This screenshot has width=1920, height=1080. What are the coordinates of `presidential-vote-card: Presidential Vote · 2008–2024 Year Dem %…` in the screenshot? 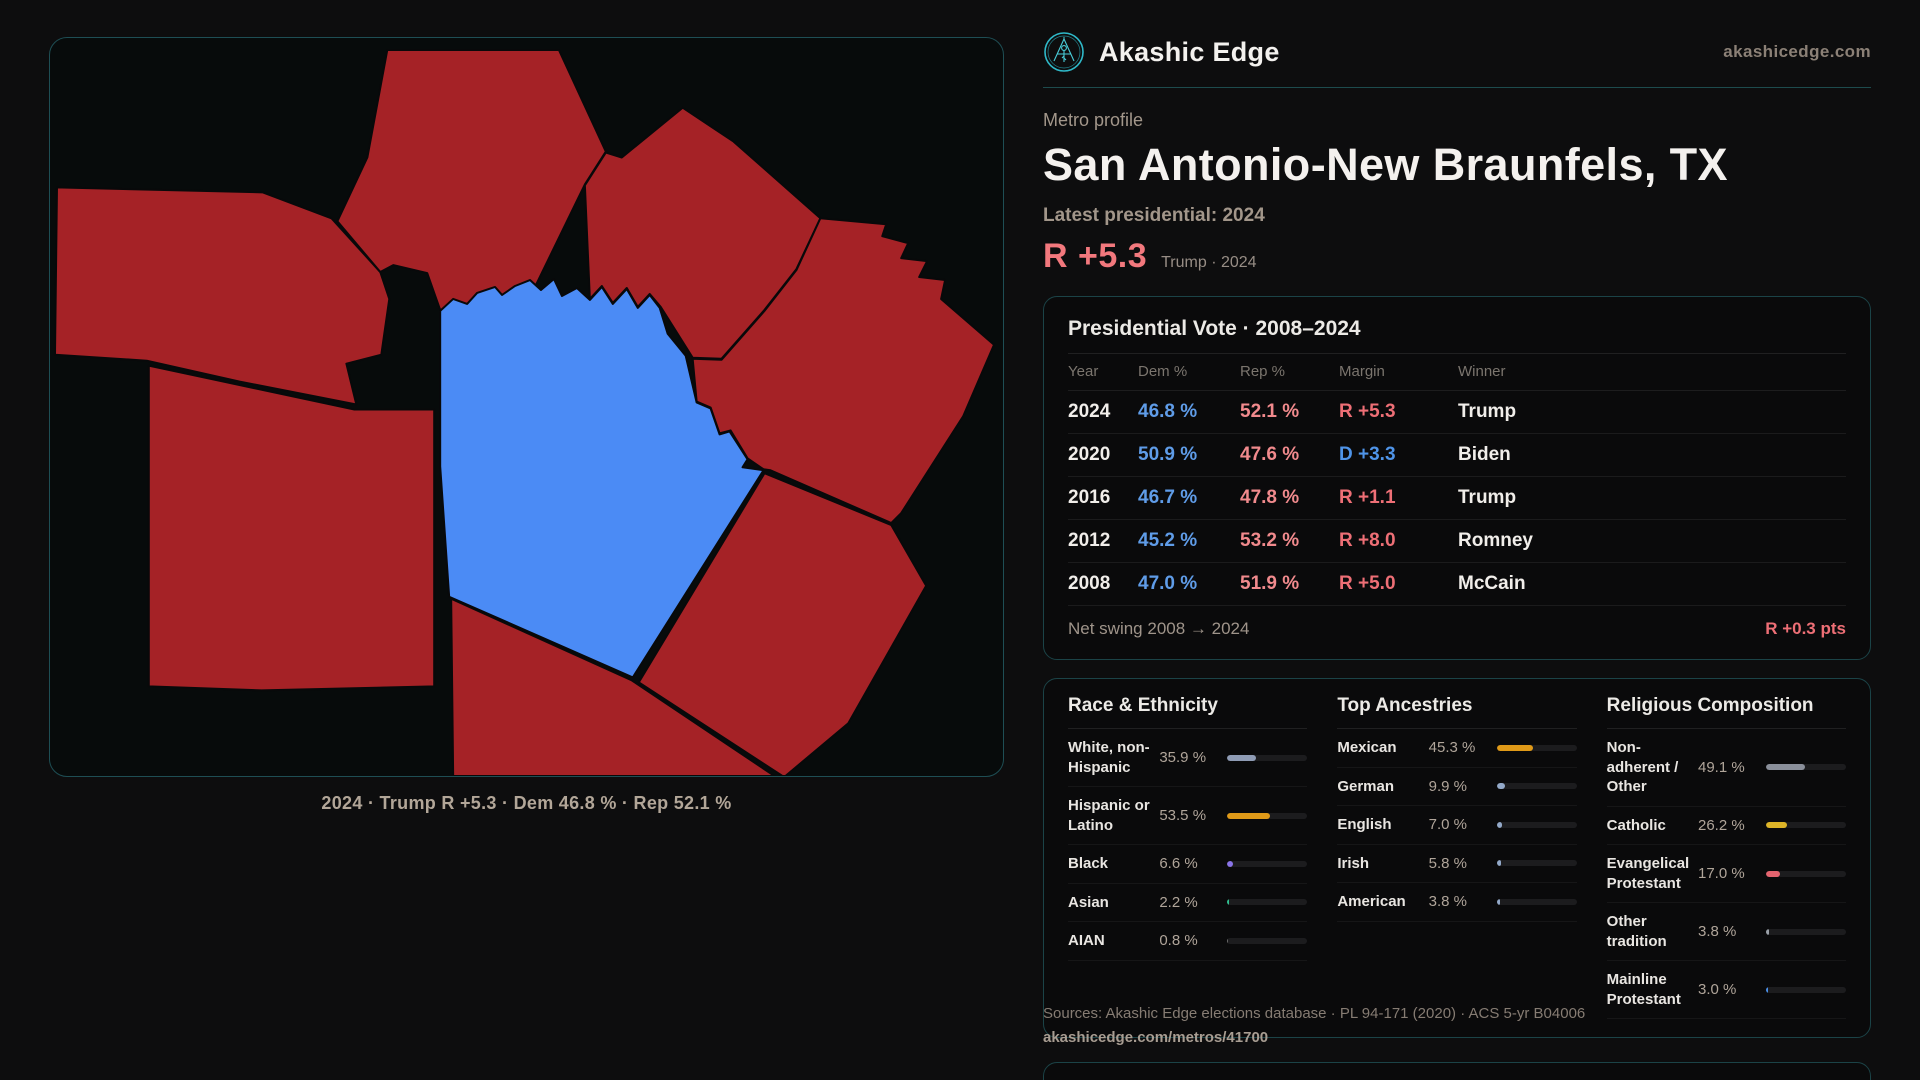 It's located at (1457, 478).